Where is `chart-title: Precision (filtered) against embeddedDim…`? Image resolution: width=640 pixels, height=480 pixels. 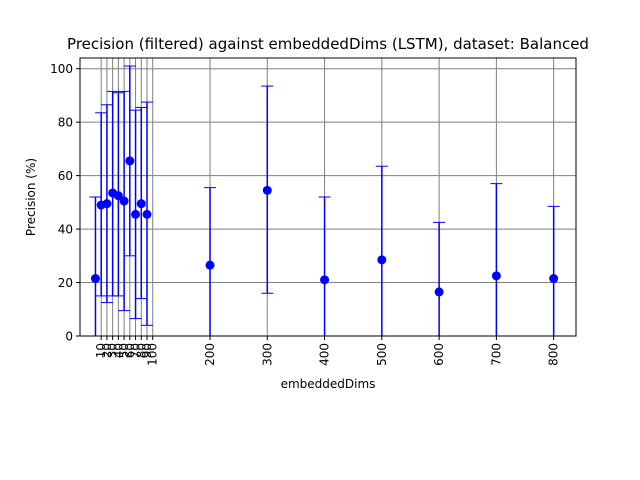 chart-title: Precision (filtered) against embeddedDim… is located at coordinates (328, 44).